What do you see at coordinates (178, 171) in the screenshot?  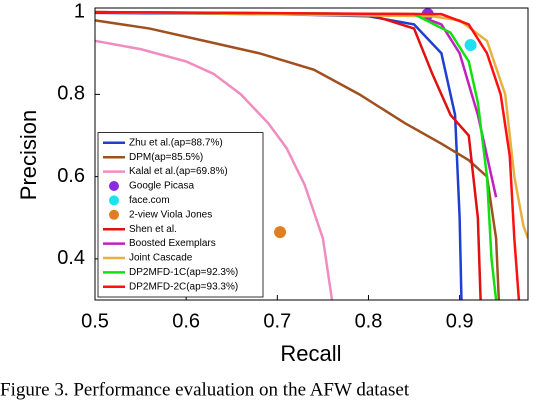 I see `legend-label: Kalal et al.(ap=69.8%)` at bounding box center [178, 171].